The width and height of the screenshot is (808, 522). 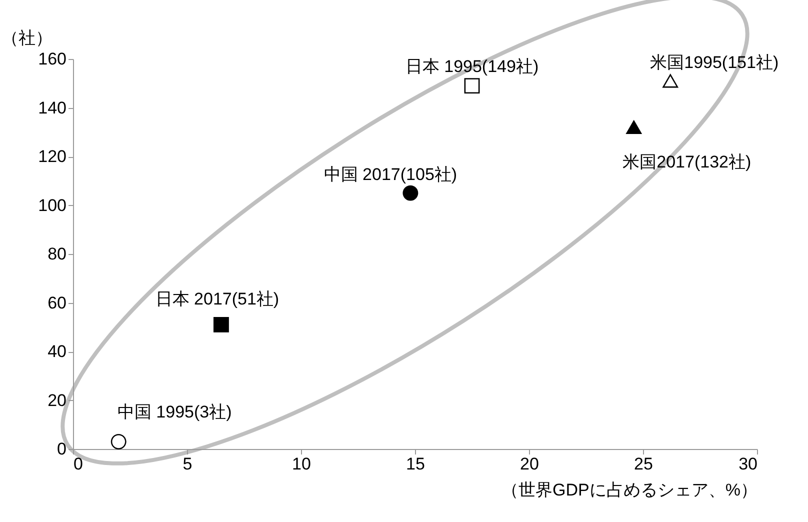 I want to click on y-tick-label: 80, so click(x=57, y=254).